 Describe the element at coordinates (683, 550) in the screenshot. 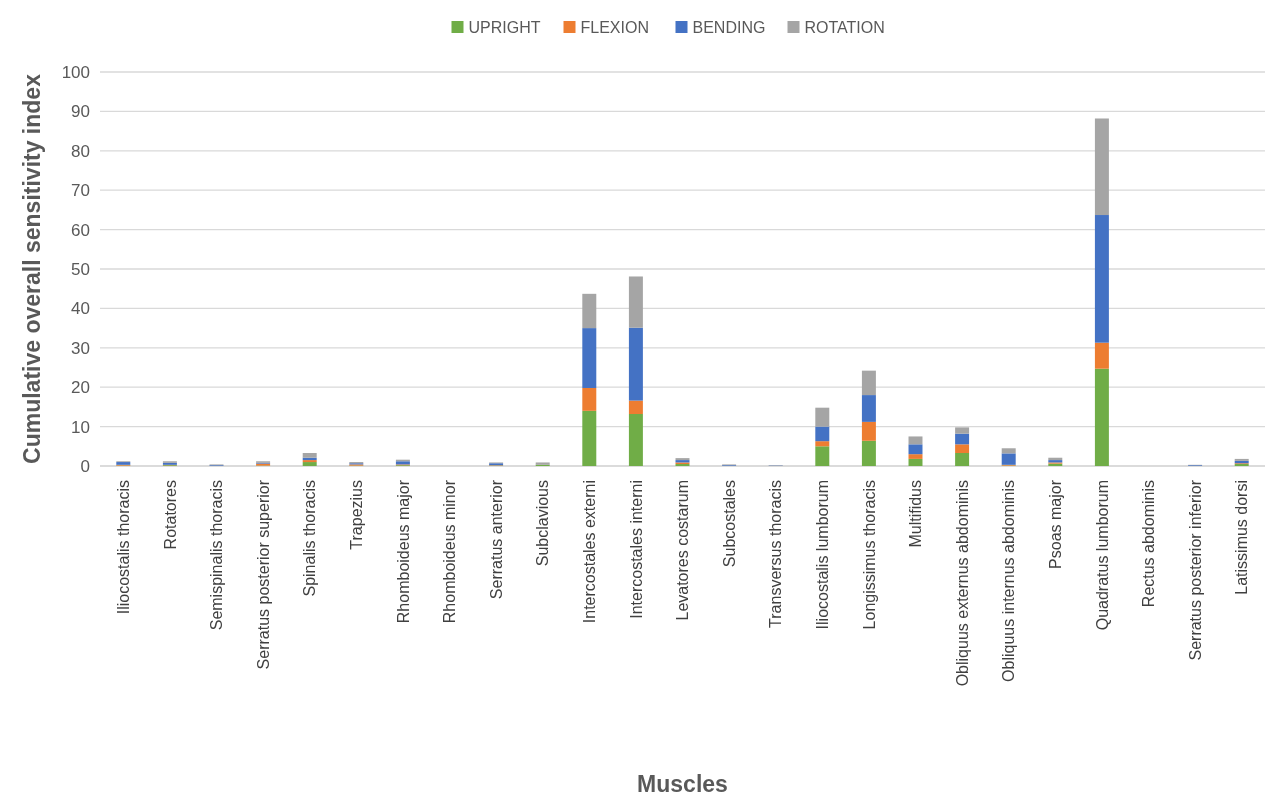

I see `x-tick-label: Levatores costarum` at that location.